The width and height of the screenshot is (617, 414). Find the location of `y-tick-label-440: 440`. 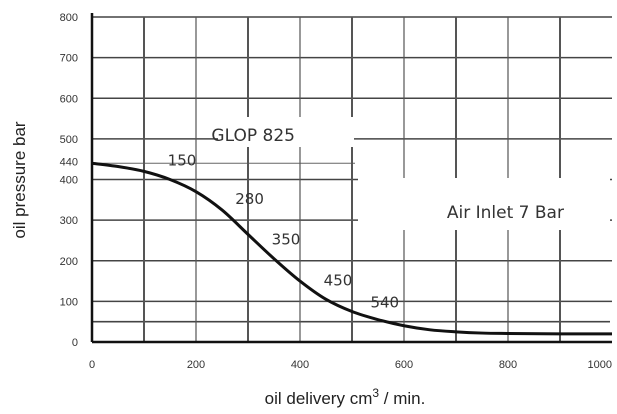

y-tick-label-440: 440 is located at coordinates (69, 162).